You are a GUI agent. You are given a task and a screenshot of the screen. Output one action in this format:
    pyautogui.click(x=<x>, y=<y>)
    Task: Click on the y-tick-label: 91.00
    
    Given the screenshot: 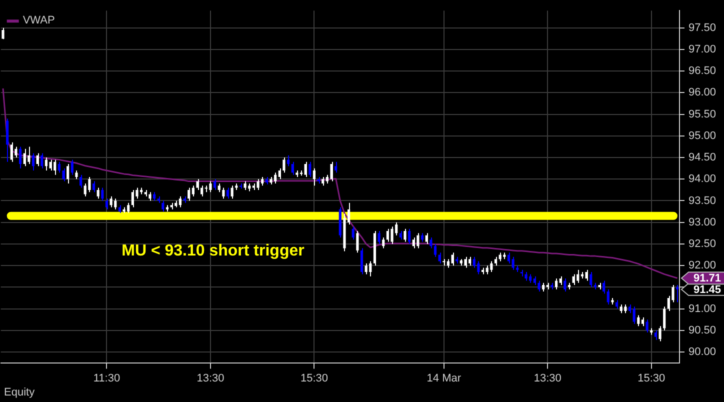 What is the action you would take?
    pyautogui.click(x=702, y=308)
    